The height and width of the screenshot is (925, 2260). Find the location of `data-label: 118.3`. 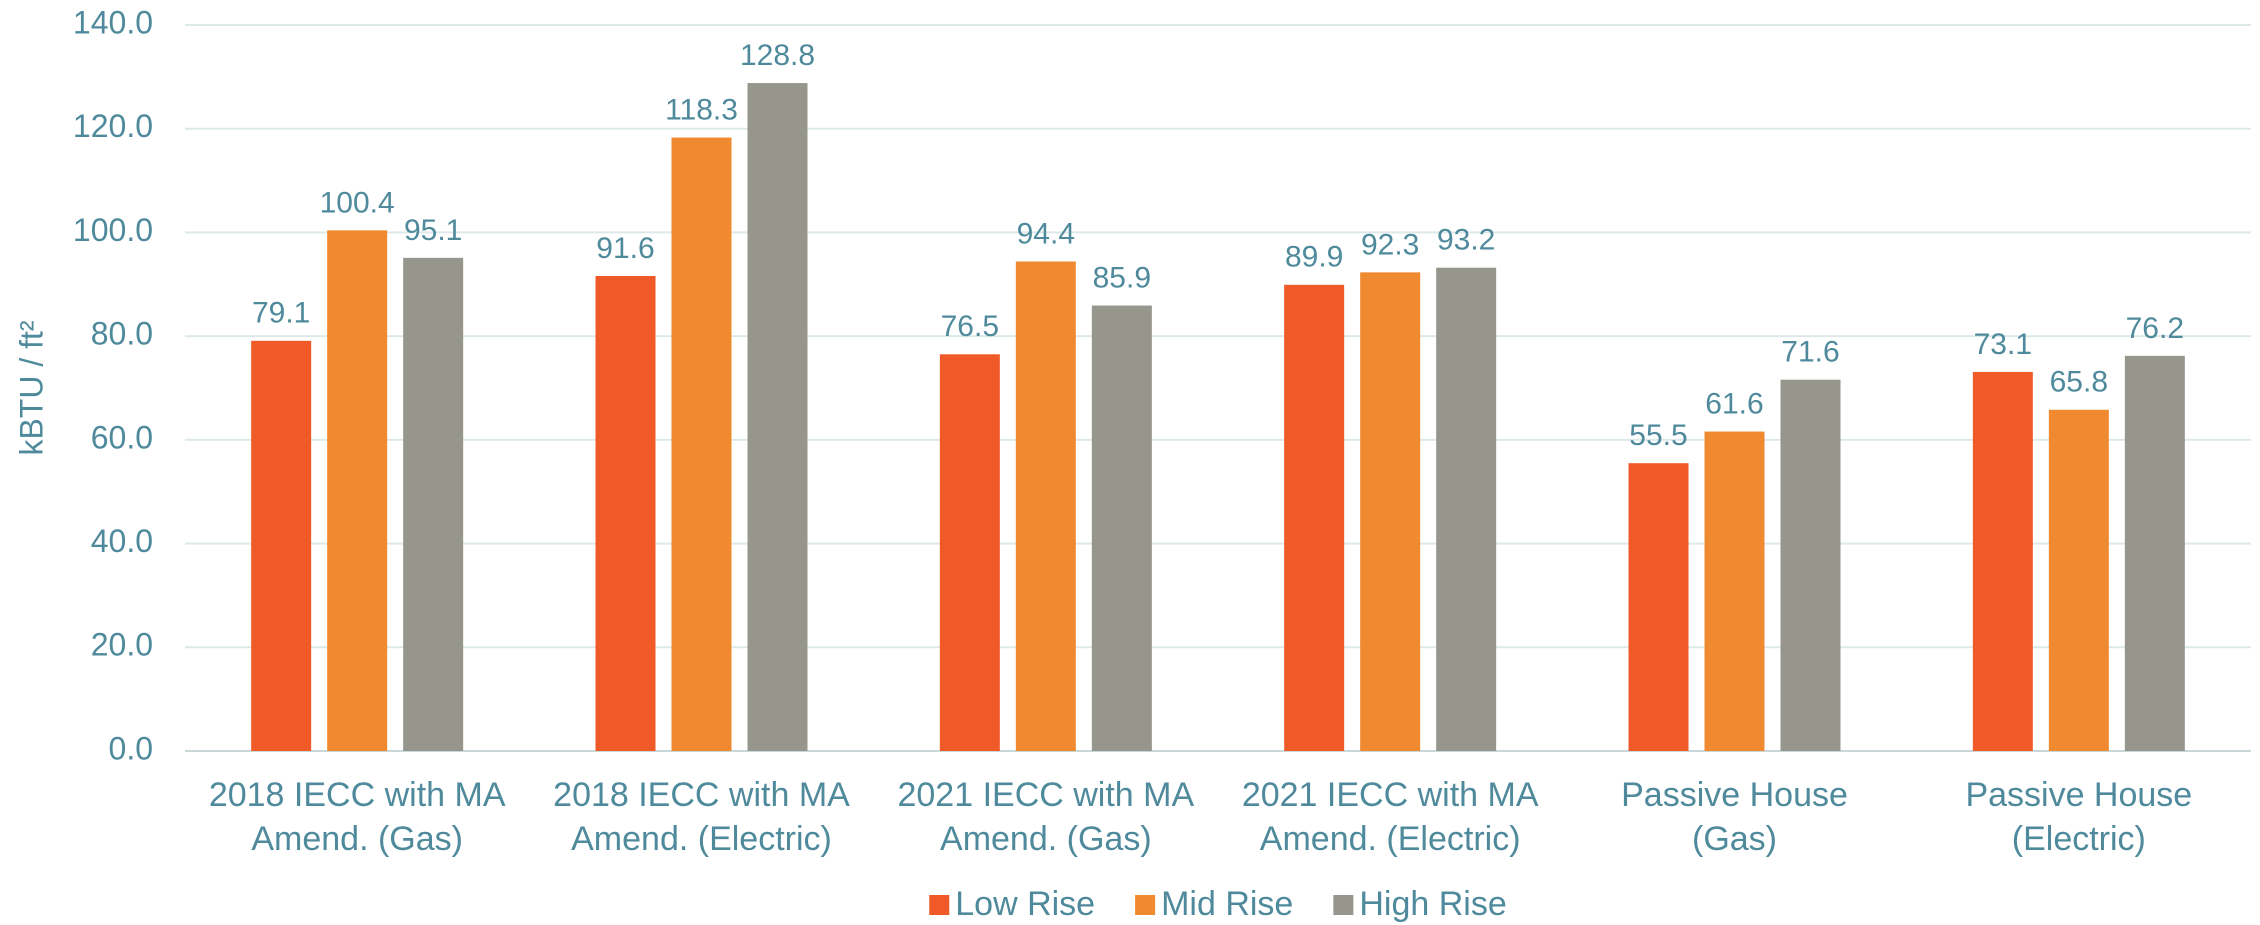

data-label: 118.3 is located at coordinates (701, 109).